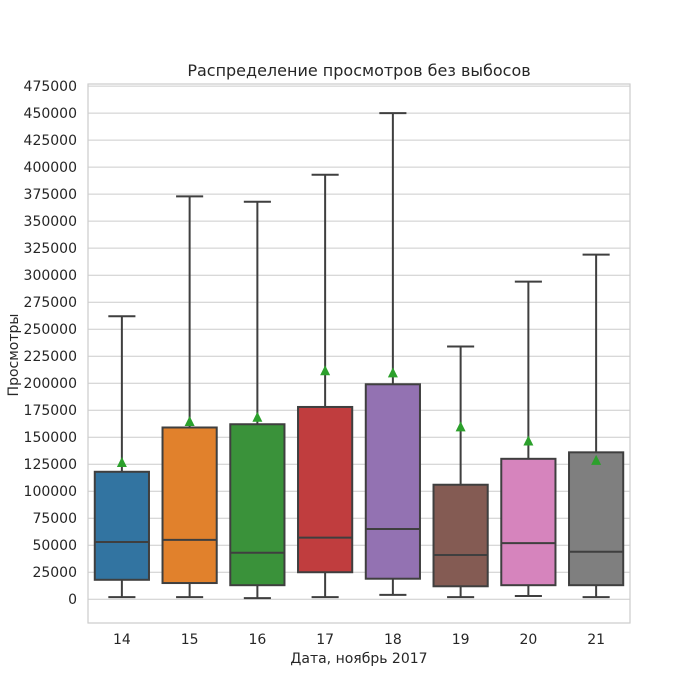 This screenshot has height=700, width=700. Describe the element at coordinates (393, 640) in the screenshot. I see `x-tick-label: 18` at that location.